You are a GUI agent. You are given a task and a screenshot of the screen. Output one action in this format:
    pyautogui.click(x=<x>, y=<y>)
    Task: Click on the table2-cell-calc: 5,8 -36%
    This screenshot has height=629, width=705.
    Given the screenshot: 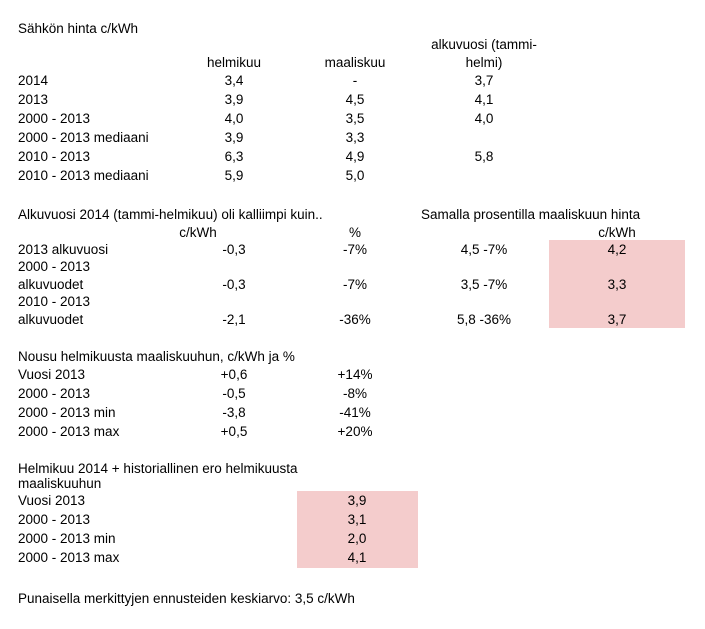 What is the action you would take?
    pyautogui.click(x=484, y=319)
    